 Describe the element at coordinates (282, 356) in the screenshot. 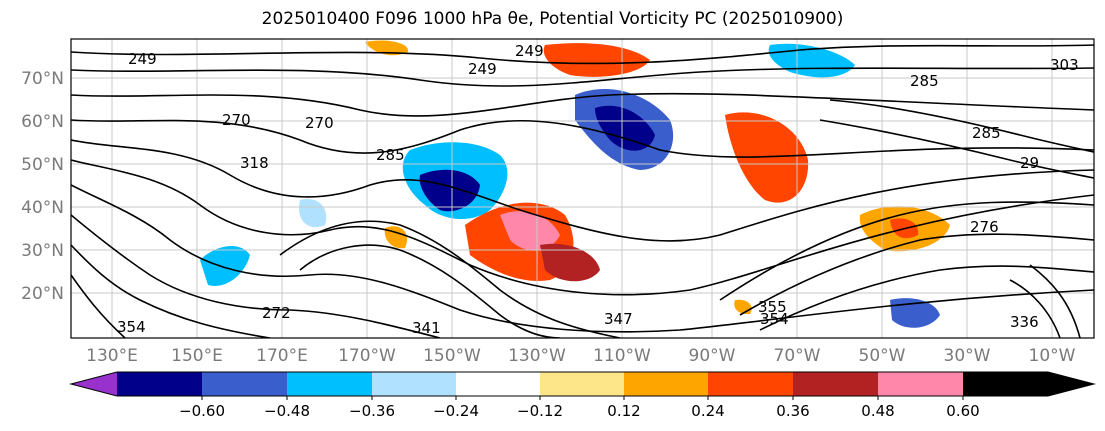

I see `lon-label-170e: 170°E` at that location.